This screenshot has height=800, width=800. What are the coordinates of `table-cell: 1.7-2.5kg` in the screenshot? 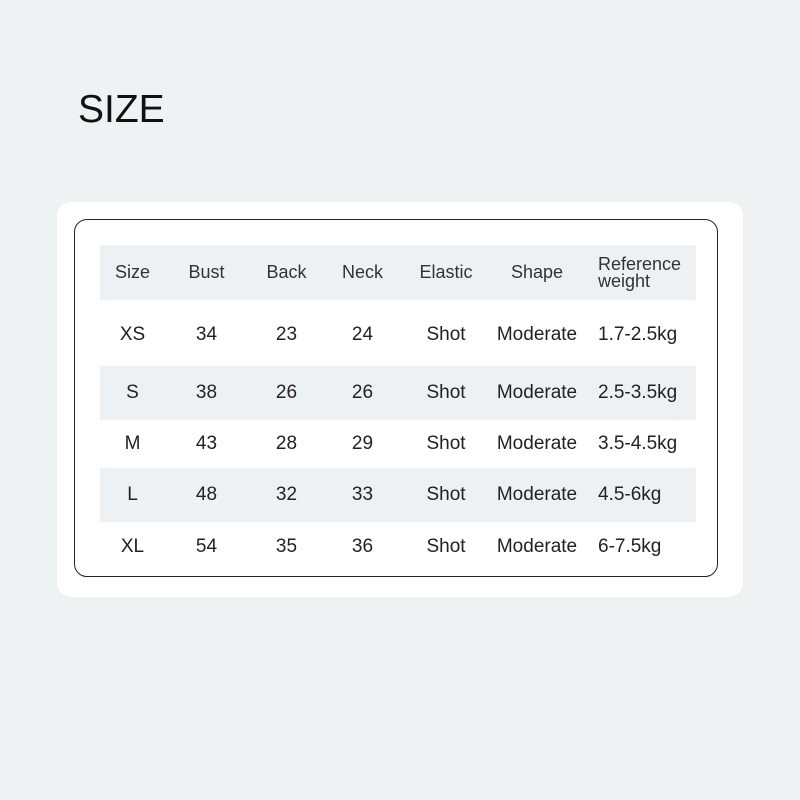 It's located at (638, 334).